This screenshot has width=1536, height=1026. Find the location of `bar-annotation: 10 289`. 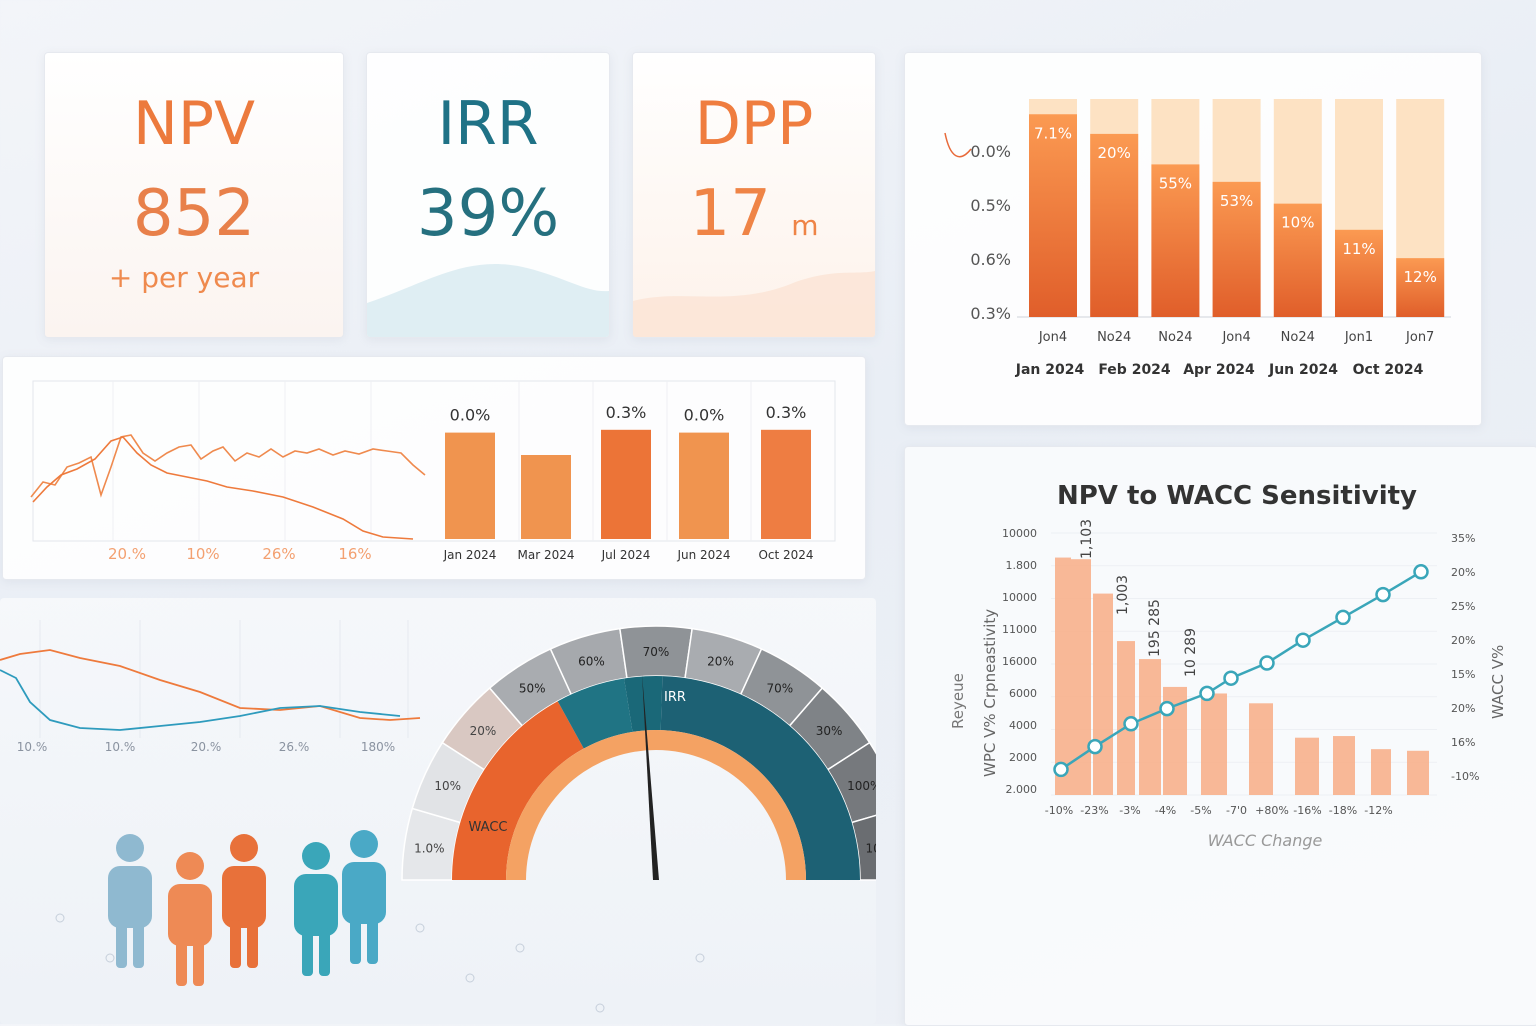

bar-annotation: 10 289 is located at coordinates (1191, 652).